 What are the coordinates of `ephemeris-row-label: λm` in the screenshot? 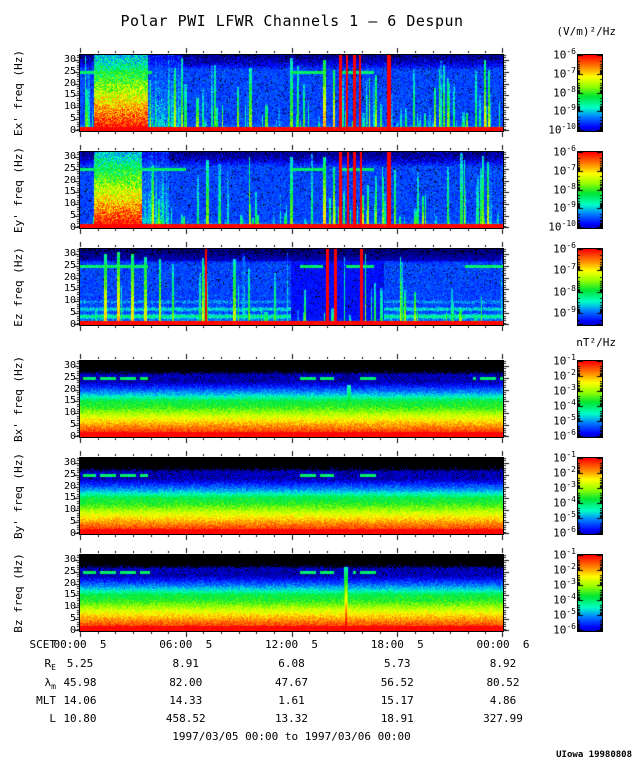 It's located at (50, 684).